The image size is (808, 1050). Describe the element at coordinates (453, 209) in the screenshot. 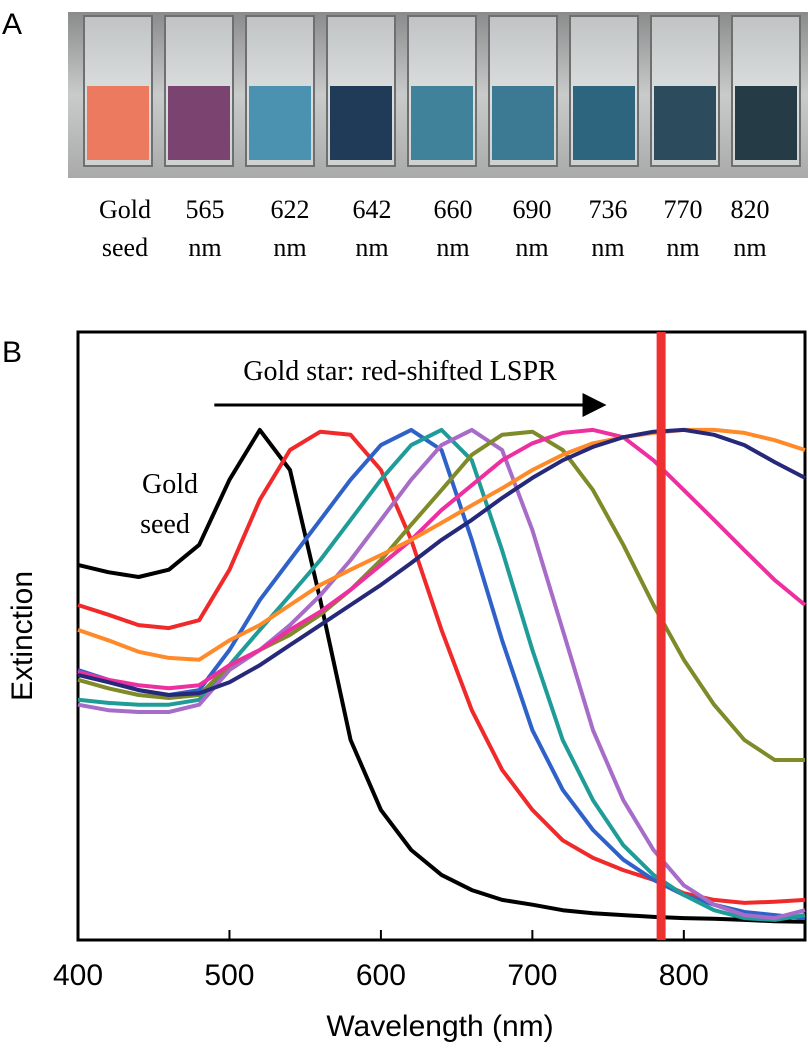

I see `cuvette-label: 660` at that location.